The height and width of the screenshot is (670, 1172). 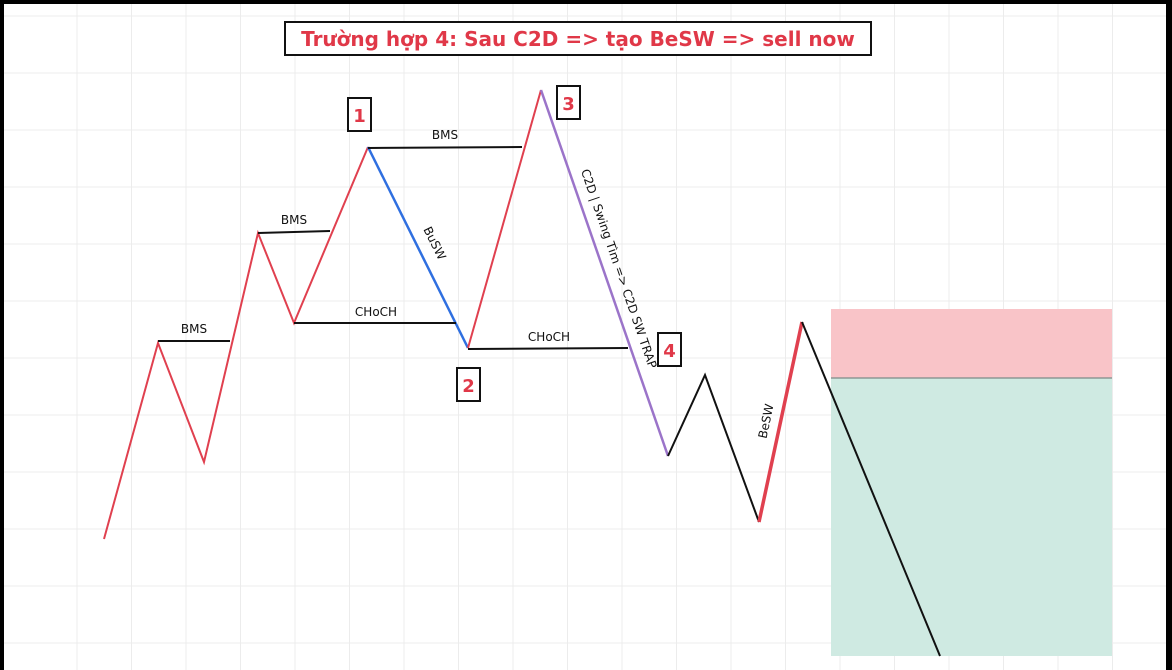 I want to click on busw-label: BuSW, so click(x=434, y=243).